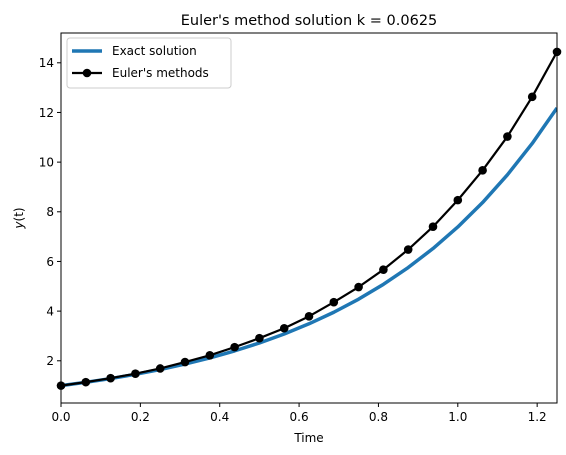  I want to click on y-tick-label: 6, so click(50, 262).